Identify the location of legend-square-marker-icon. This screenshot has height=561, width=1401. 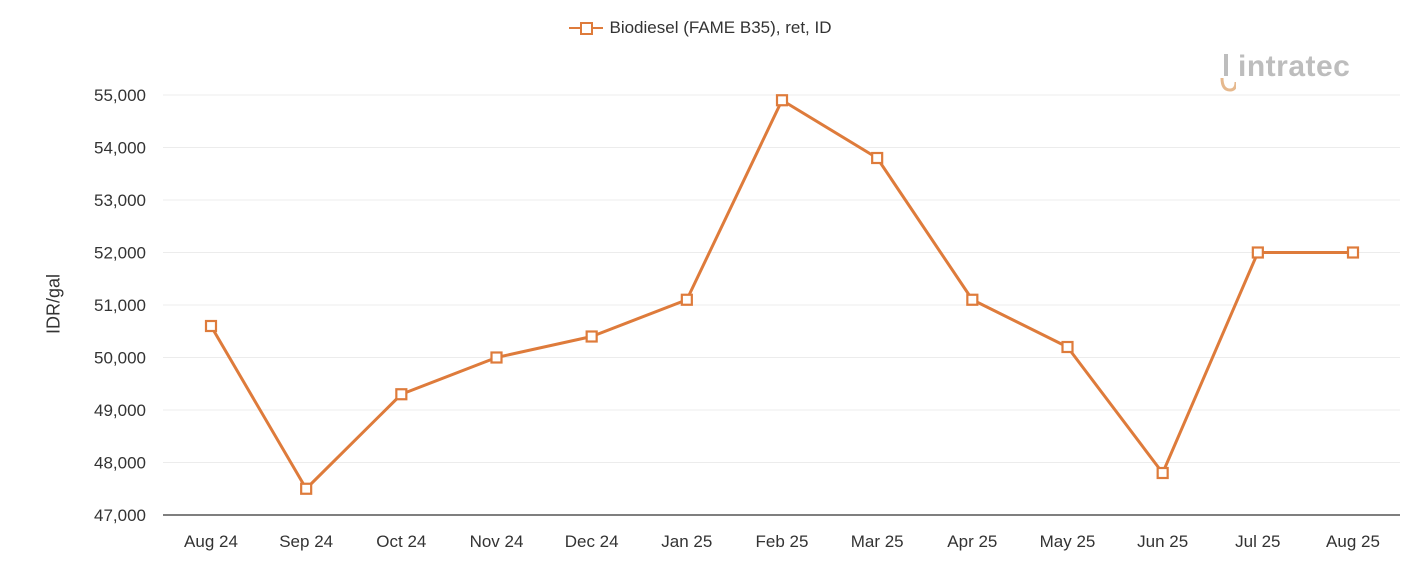
(586, 28).